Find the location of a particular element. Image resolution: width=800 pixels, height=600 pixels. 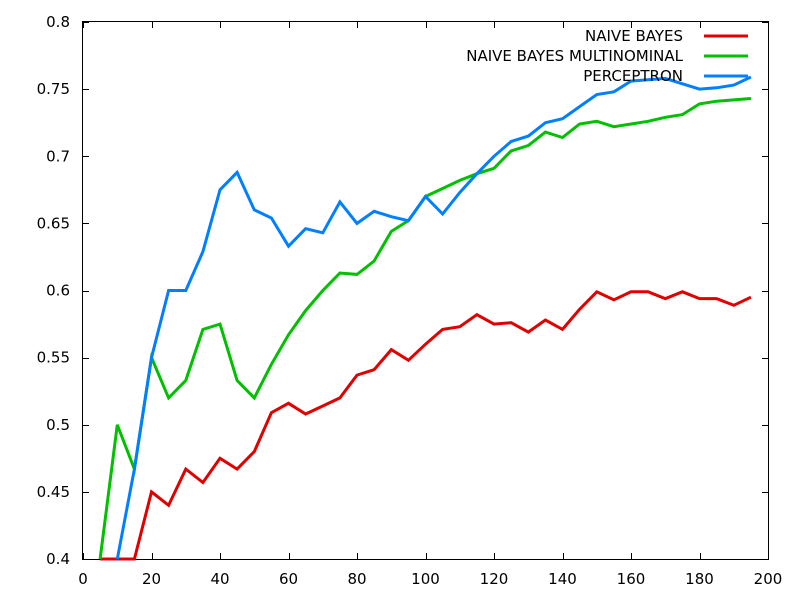

x-tick-label: 100 is located at coordinates (425, 579).